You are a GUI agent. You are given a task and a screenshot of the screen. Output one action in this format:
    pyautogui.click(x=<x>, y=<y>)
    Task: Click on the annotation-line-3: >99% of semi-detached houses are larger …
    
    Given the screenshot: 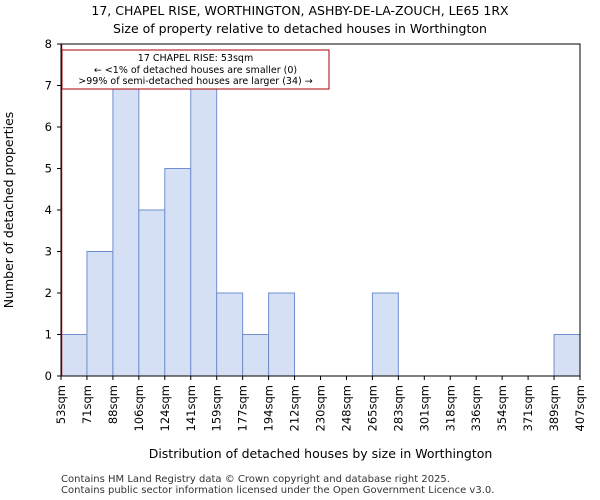 What is the action you would take?
    pyautogui.click(x=195, y=81)
    